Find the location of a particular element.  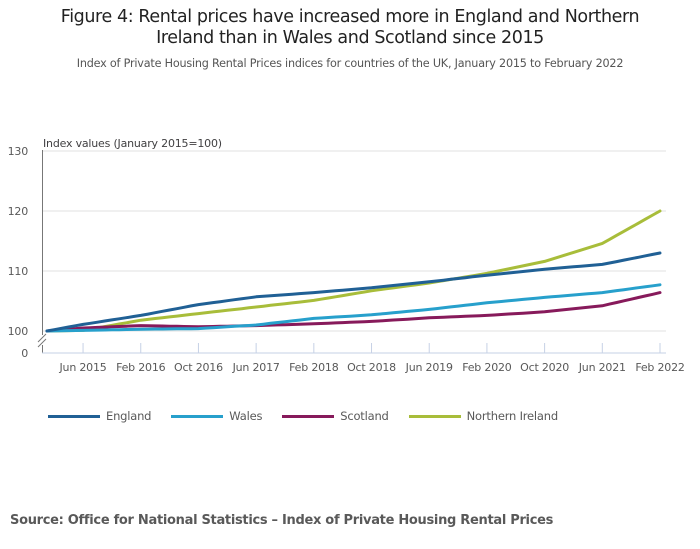

x-tick-label: Feb 2016 is located at coordinates (141, 367).